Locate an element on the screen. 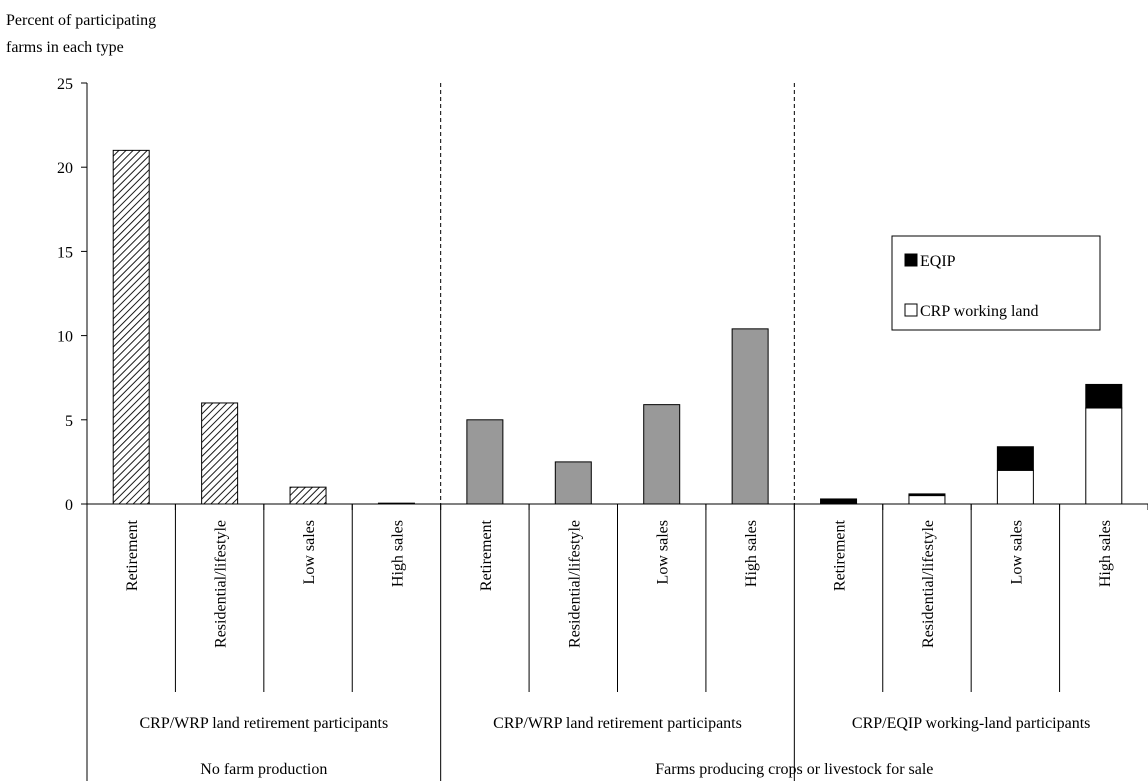 This screenshot has height=781, width=1148. y-tick-label: 25 is located at coordinates (65, 84).